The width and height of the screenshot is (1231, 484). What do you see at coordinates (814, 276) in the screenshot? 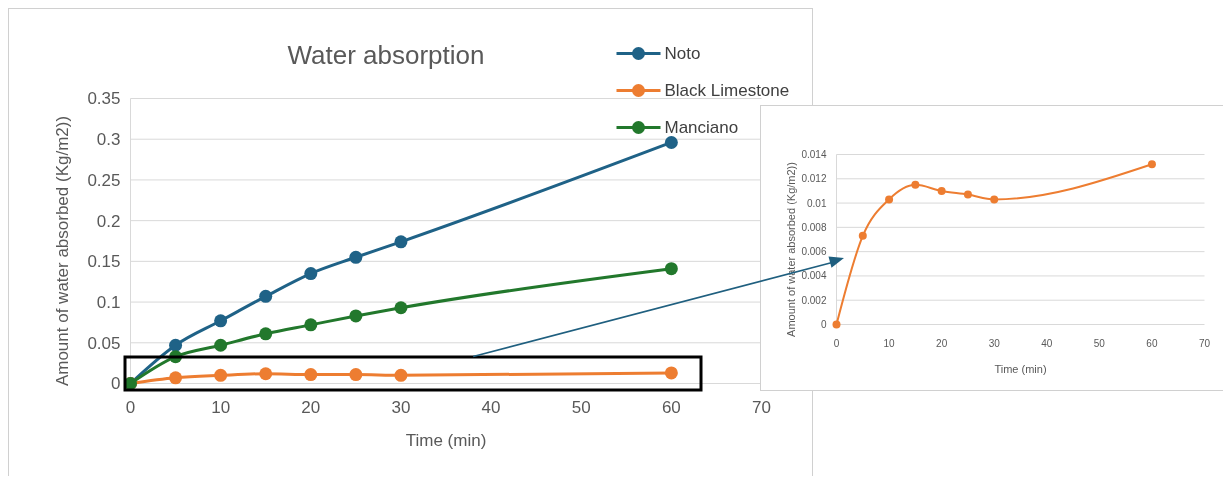
I see `y-tick-label: 0.004` at bounding box center [814, 276].